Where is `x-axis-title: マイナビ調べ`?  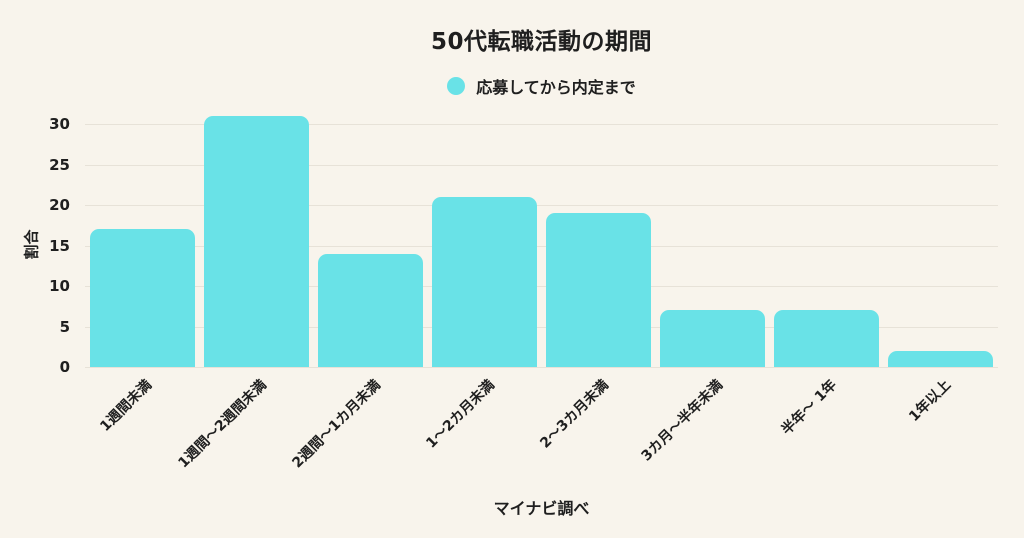
x-axis-title: マイナビ調べ is located at coordinates (541, 508).